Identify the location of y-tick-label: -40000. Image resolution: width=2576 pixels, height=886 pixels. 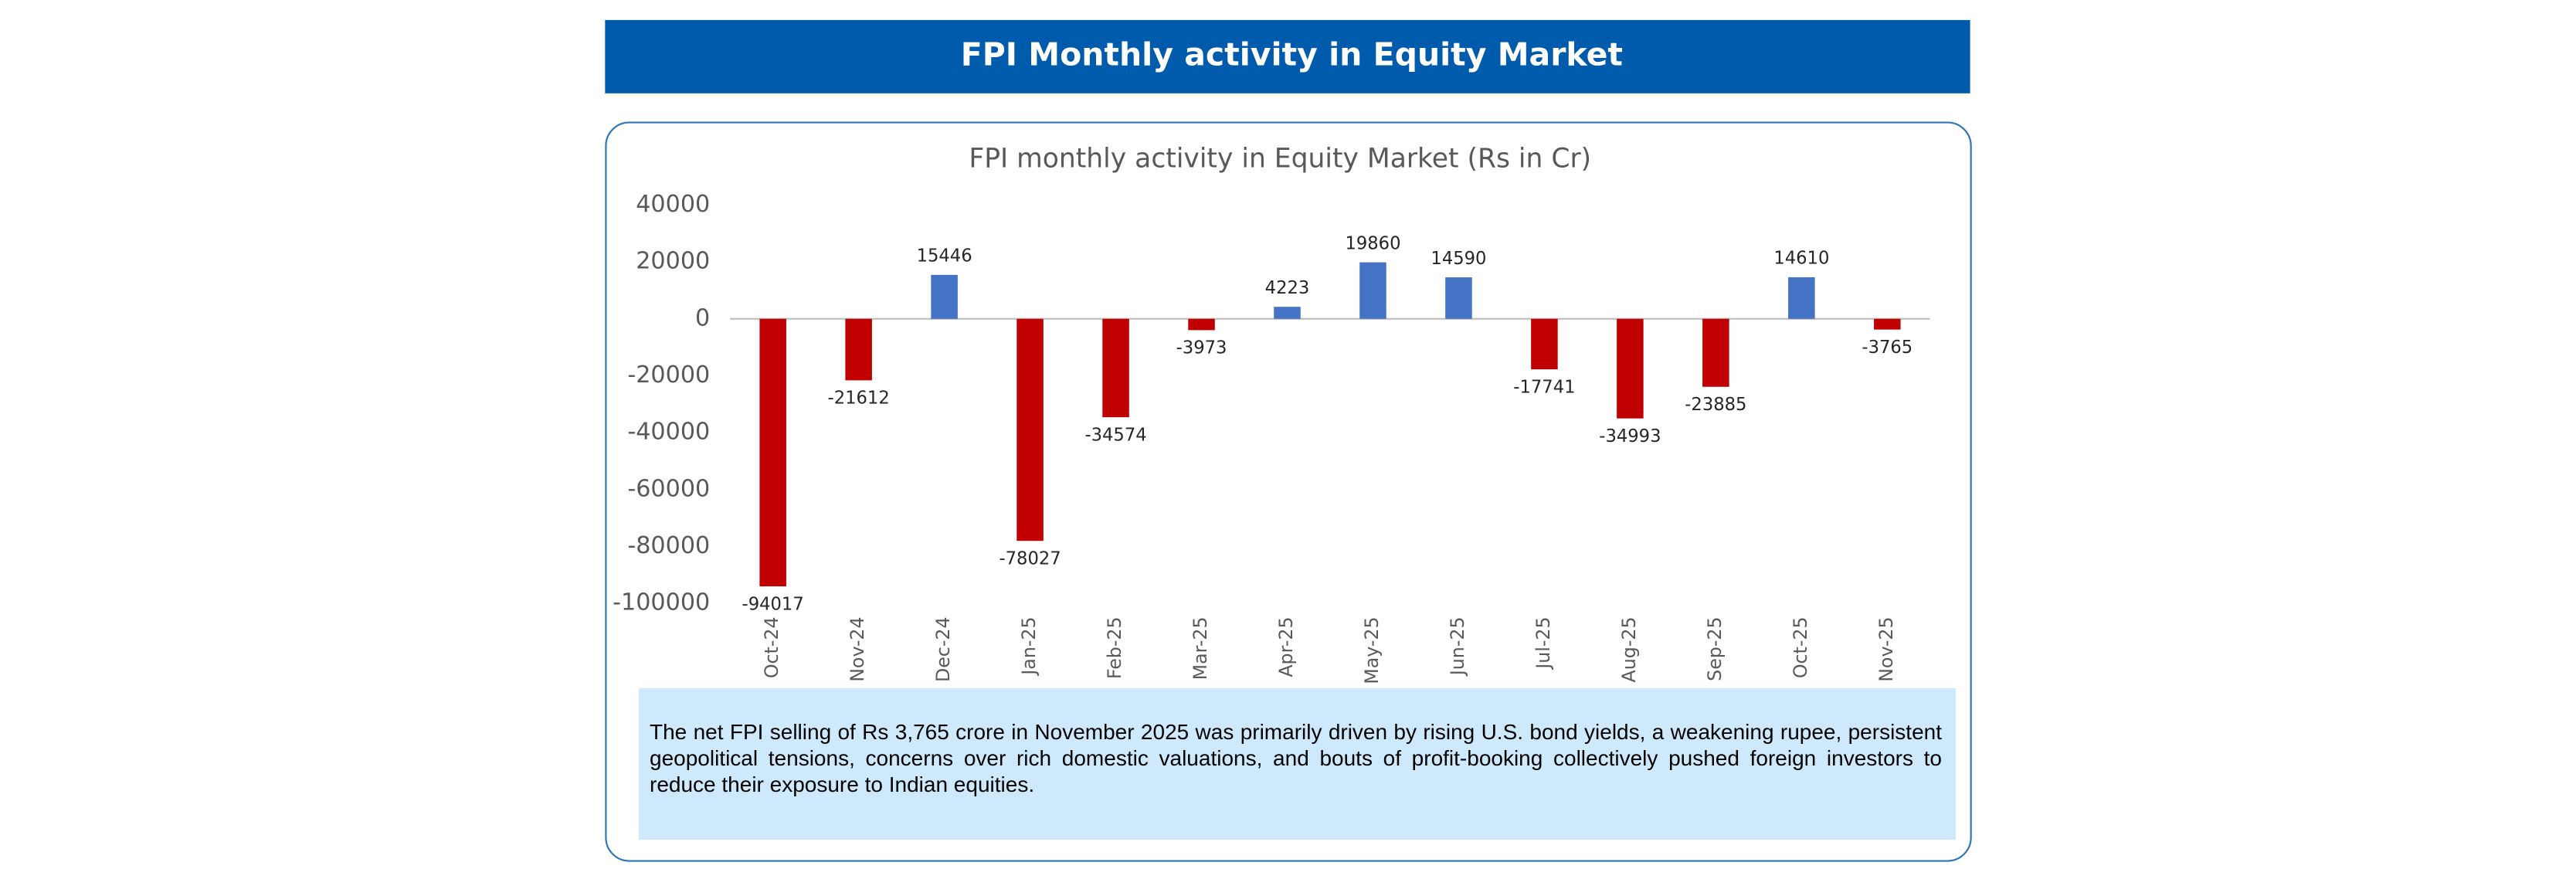
(668, 432).